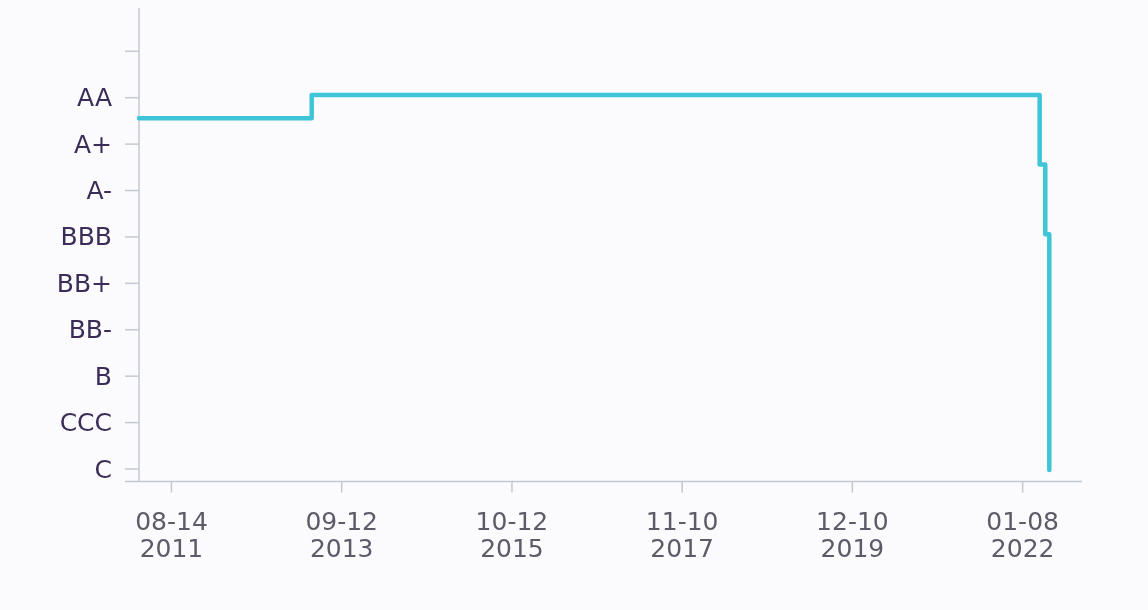 The width and height of the screenshot is (1148, 610). Describe the element at coordinates (852, 534) in the screenshot. I see `x-tick-label: 12-10 2019` at that location.